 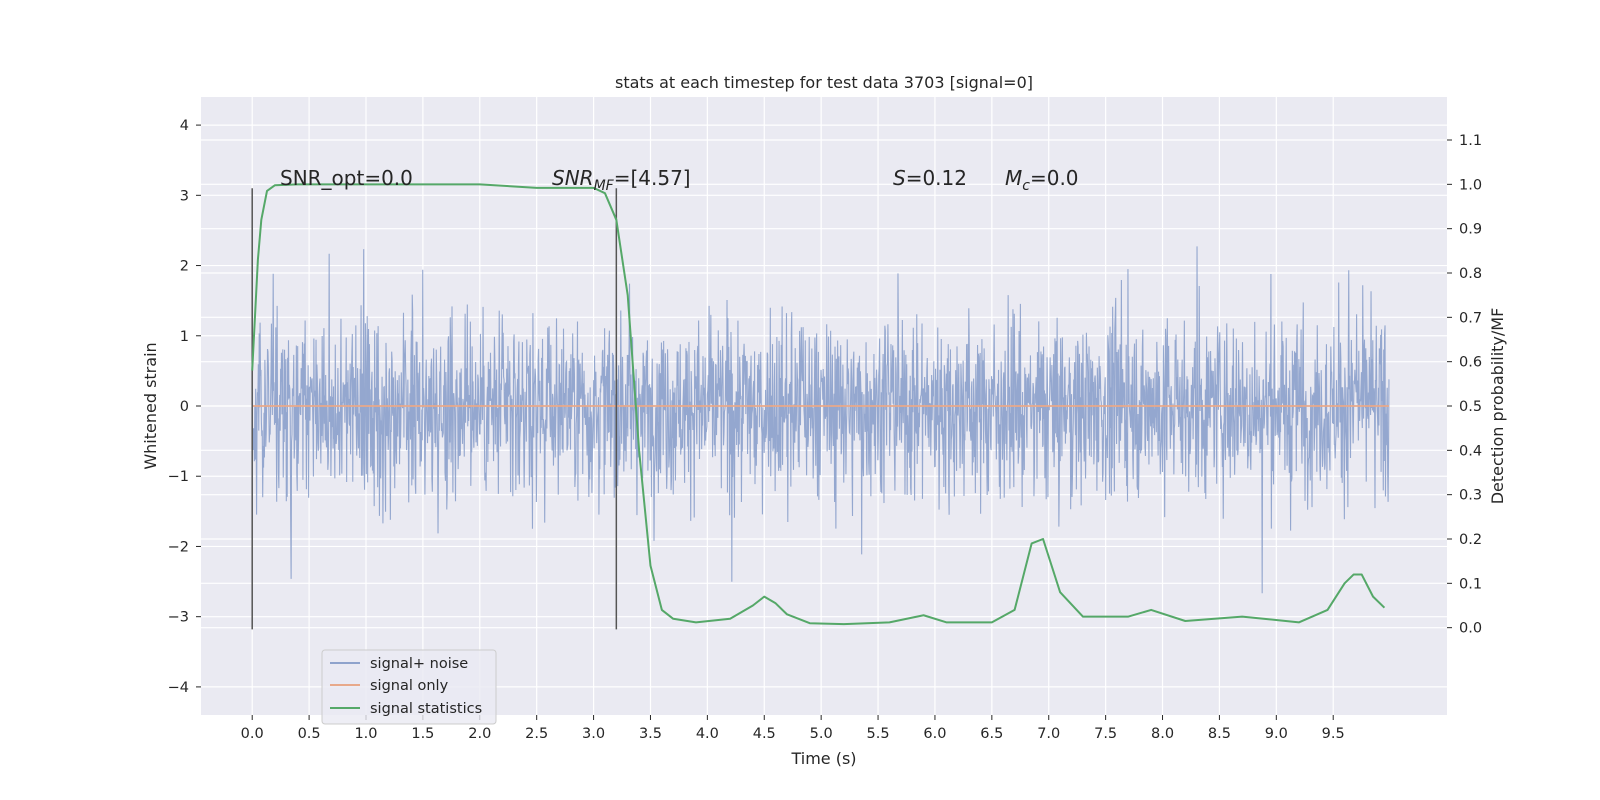 I want to click on annotation-mc: Mc=0.0, so click(x=1042, y=180).